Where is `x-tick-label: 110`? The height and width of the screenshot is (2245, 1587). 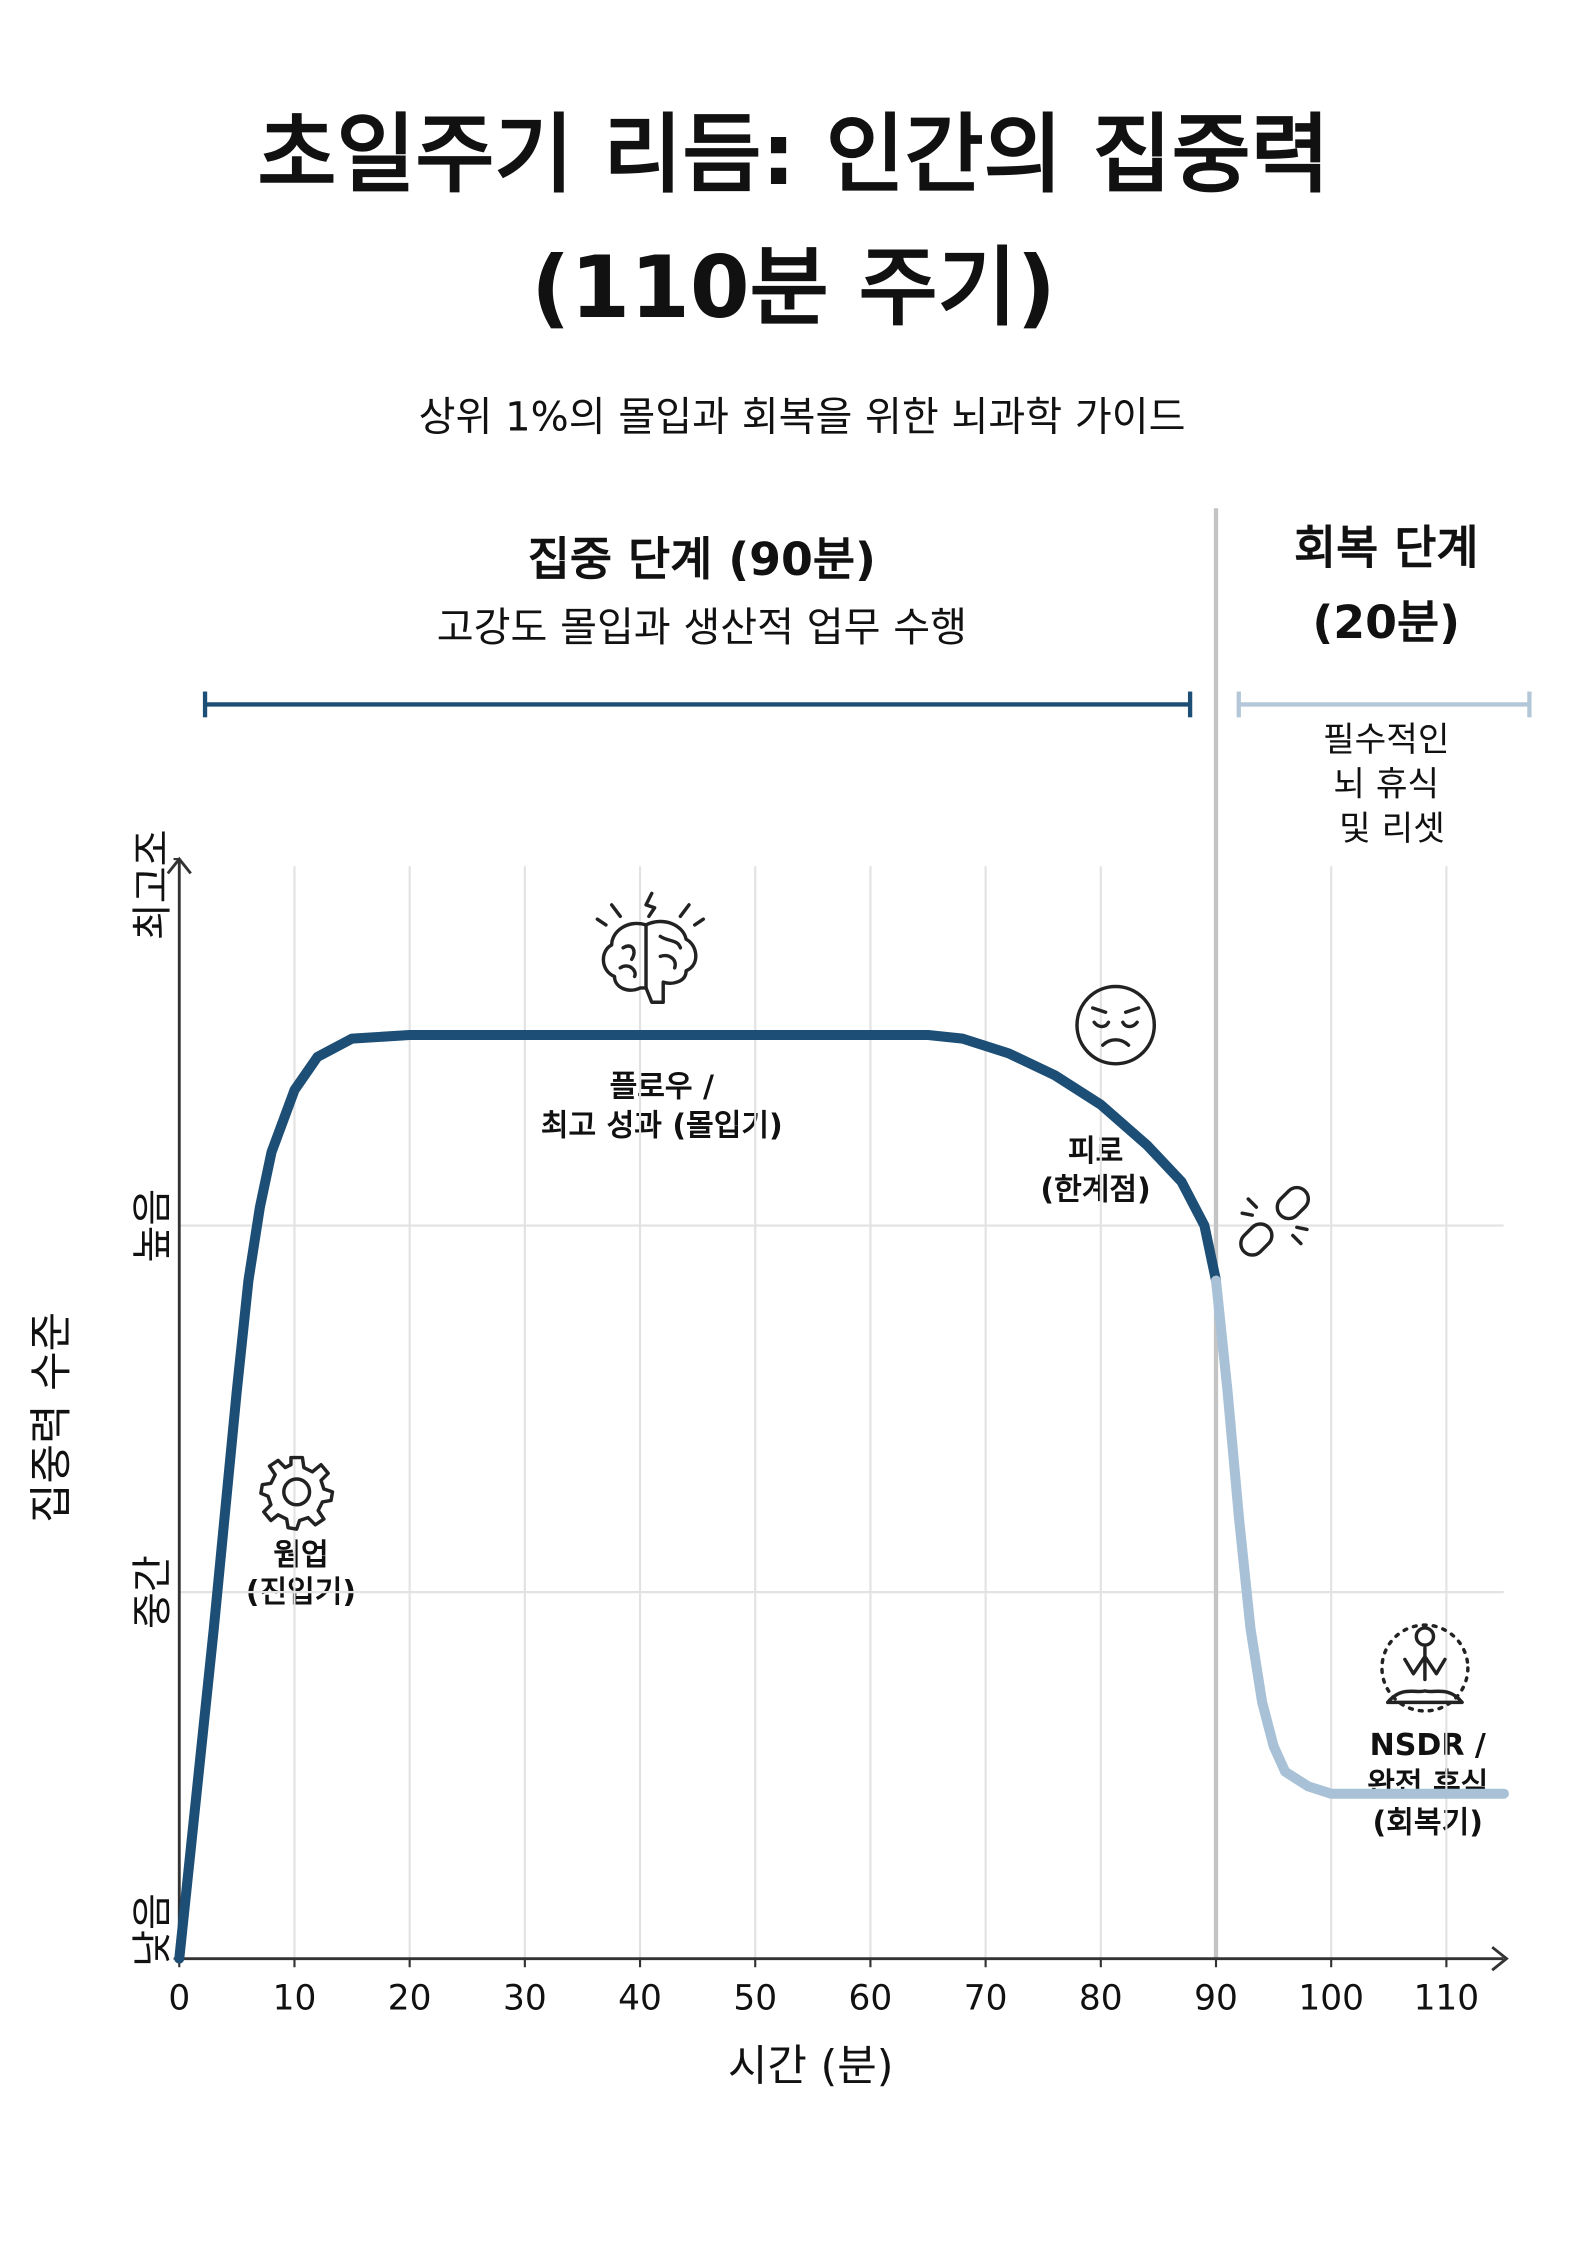
x-tick-label: 110 is located at coordinates (1447, 1999).